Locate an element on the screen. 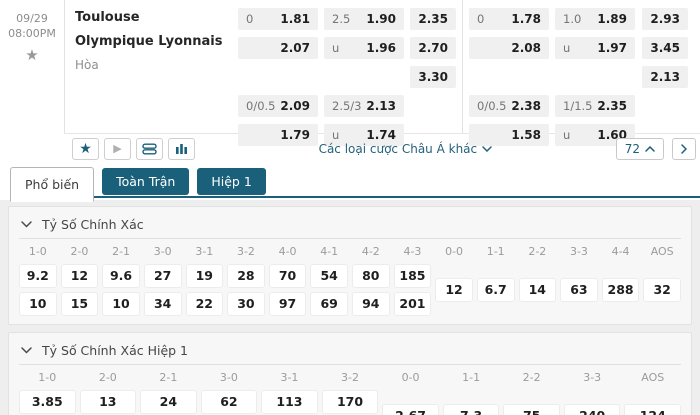 The image size is (700, 415). score-odds-cell: 170 is located at coordinates (350, 402).